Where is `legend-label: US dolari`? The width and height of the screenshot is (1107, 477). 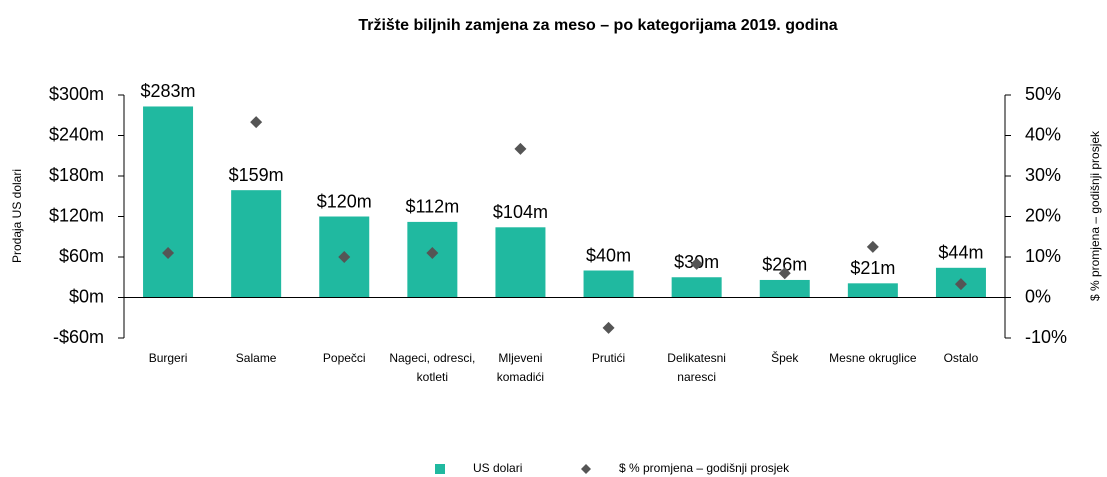
legend-label: US dolari is located at coordinates (497, 468).